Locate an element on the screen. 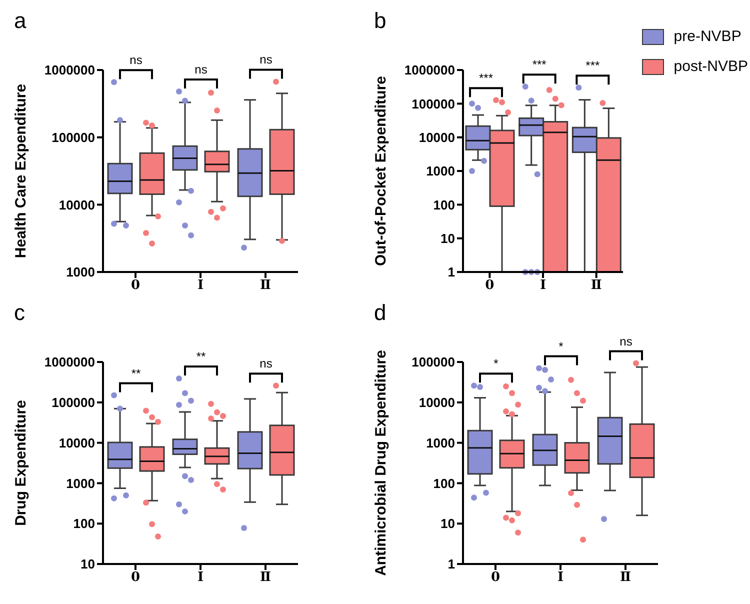 The image size is (750, 604). annotation: * is located at coordinates (496, 363).